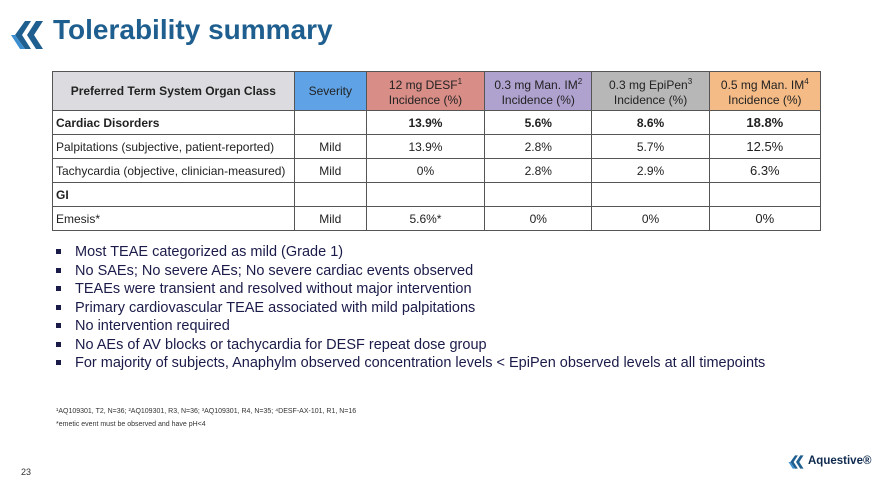 The width and height of the screenshot is (888, 489). What do you see at coordinates (765, 170) in the screenshot?
I see `row-man-im-05: 6.3%` at bounding box center [765, 170].